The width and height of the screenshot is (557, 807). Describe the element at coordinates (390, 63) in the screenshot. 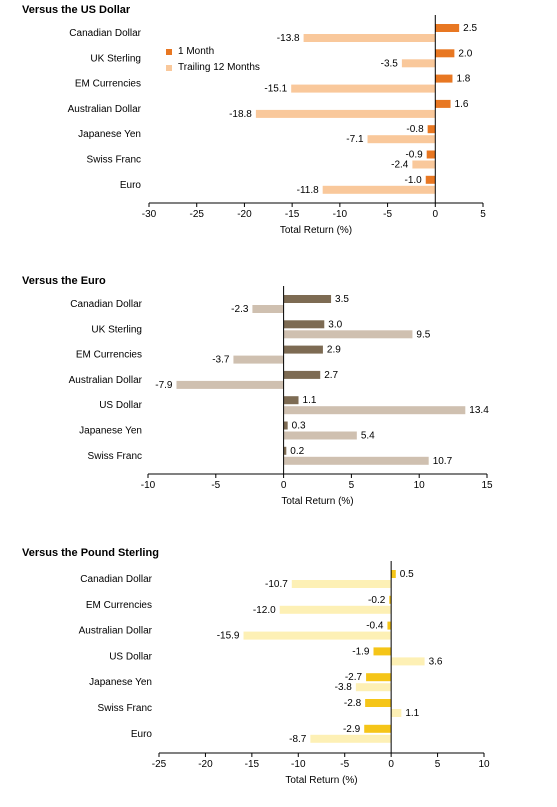

I see `data-label: -3.5` at that location.